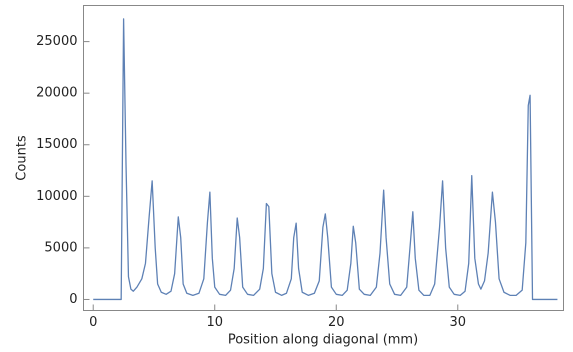 This screenshot has width=573, height=352. What do you see at coordinates (458, 322) in the screenshot?
I see `x-tick-label: 30` at bounding box center [458, 322].